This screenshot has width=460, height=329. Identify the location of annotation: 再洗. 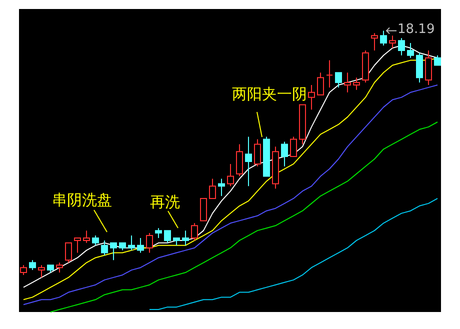
(165, 202).